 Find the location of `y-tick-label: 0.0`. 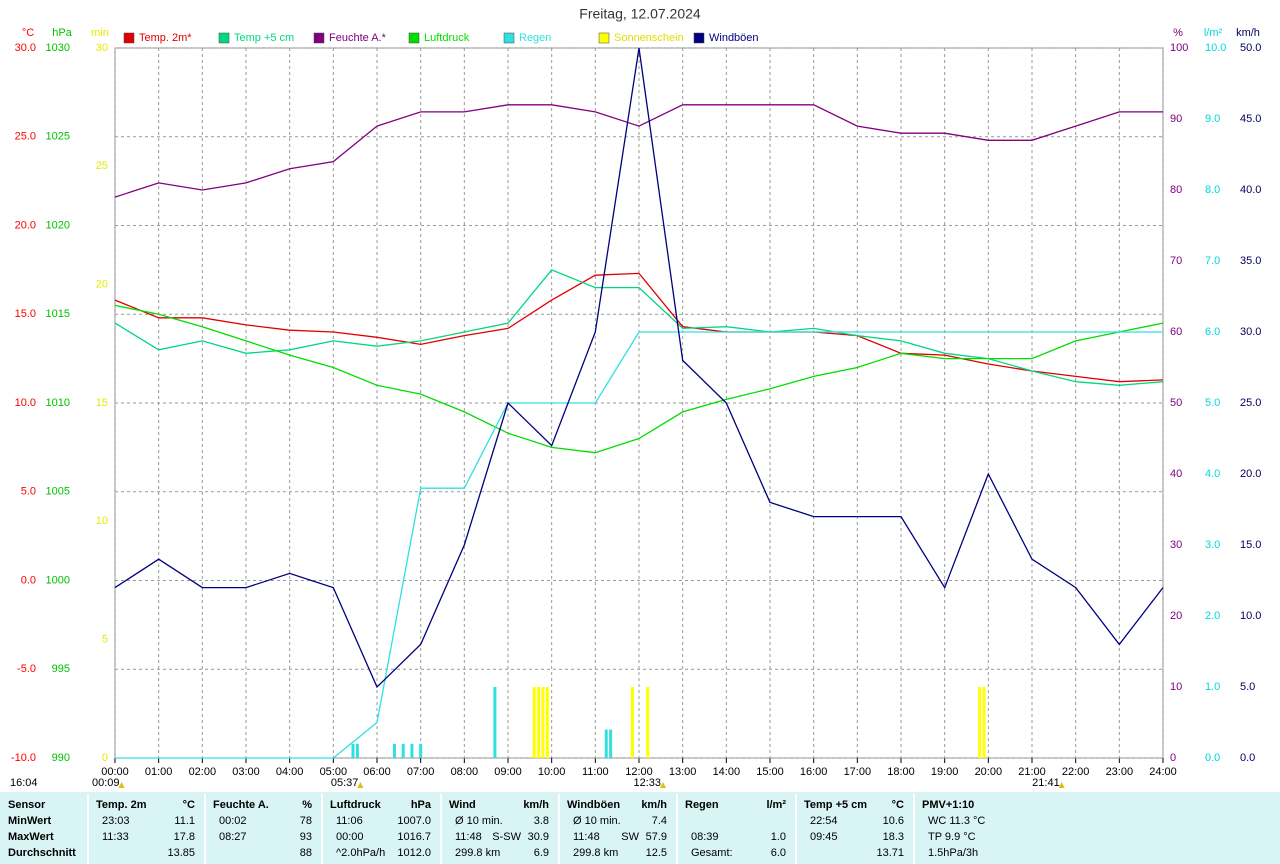

y-tick-label: 0.0 is located at coordinates (28, 580).